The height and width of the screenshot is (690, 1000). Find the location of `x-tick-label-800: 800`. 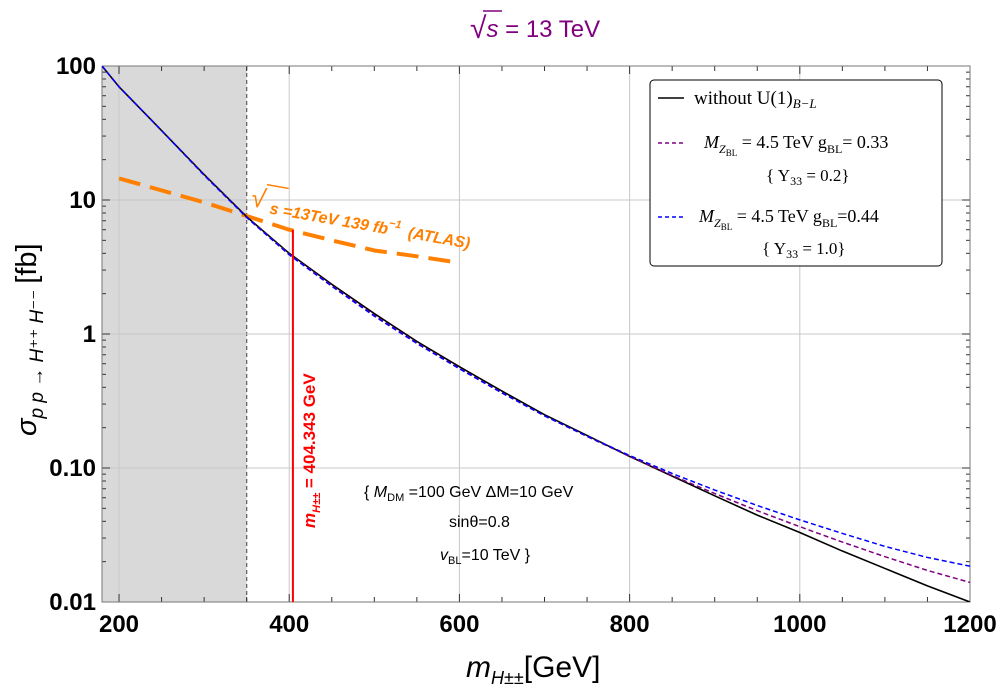

x-tick-label-800: 800 is located at coordinates (630, 624).